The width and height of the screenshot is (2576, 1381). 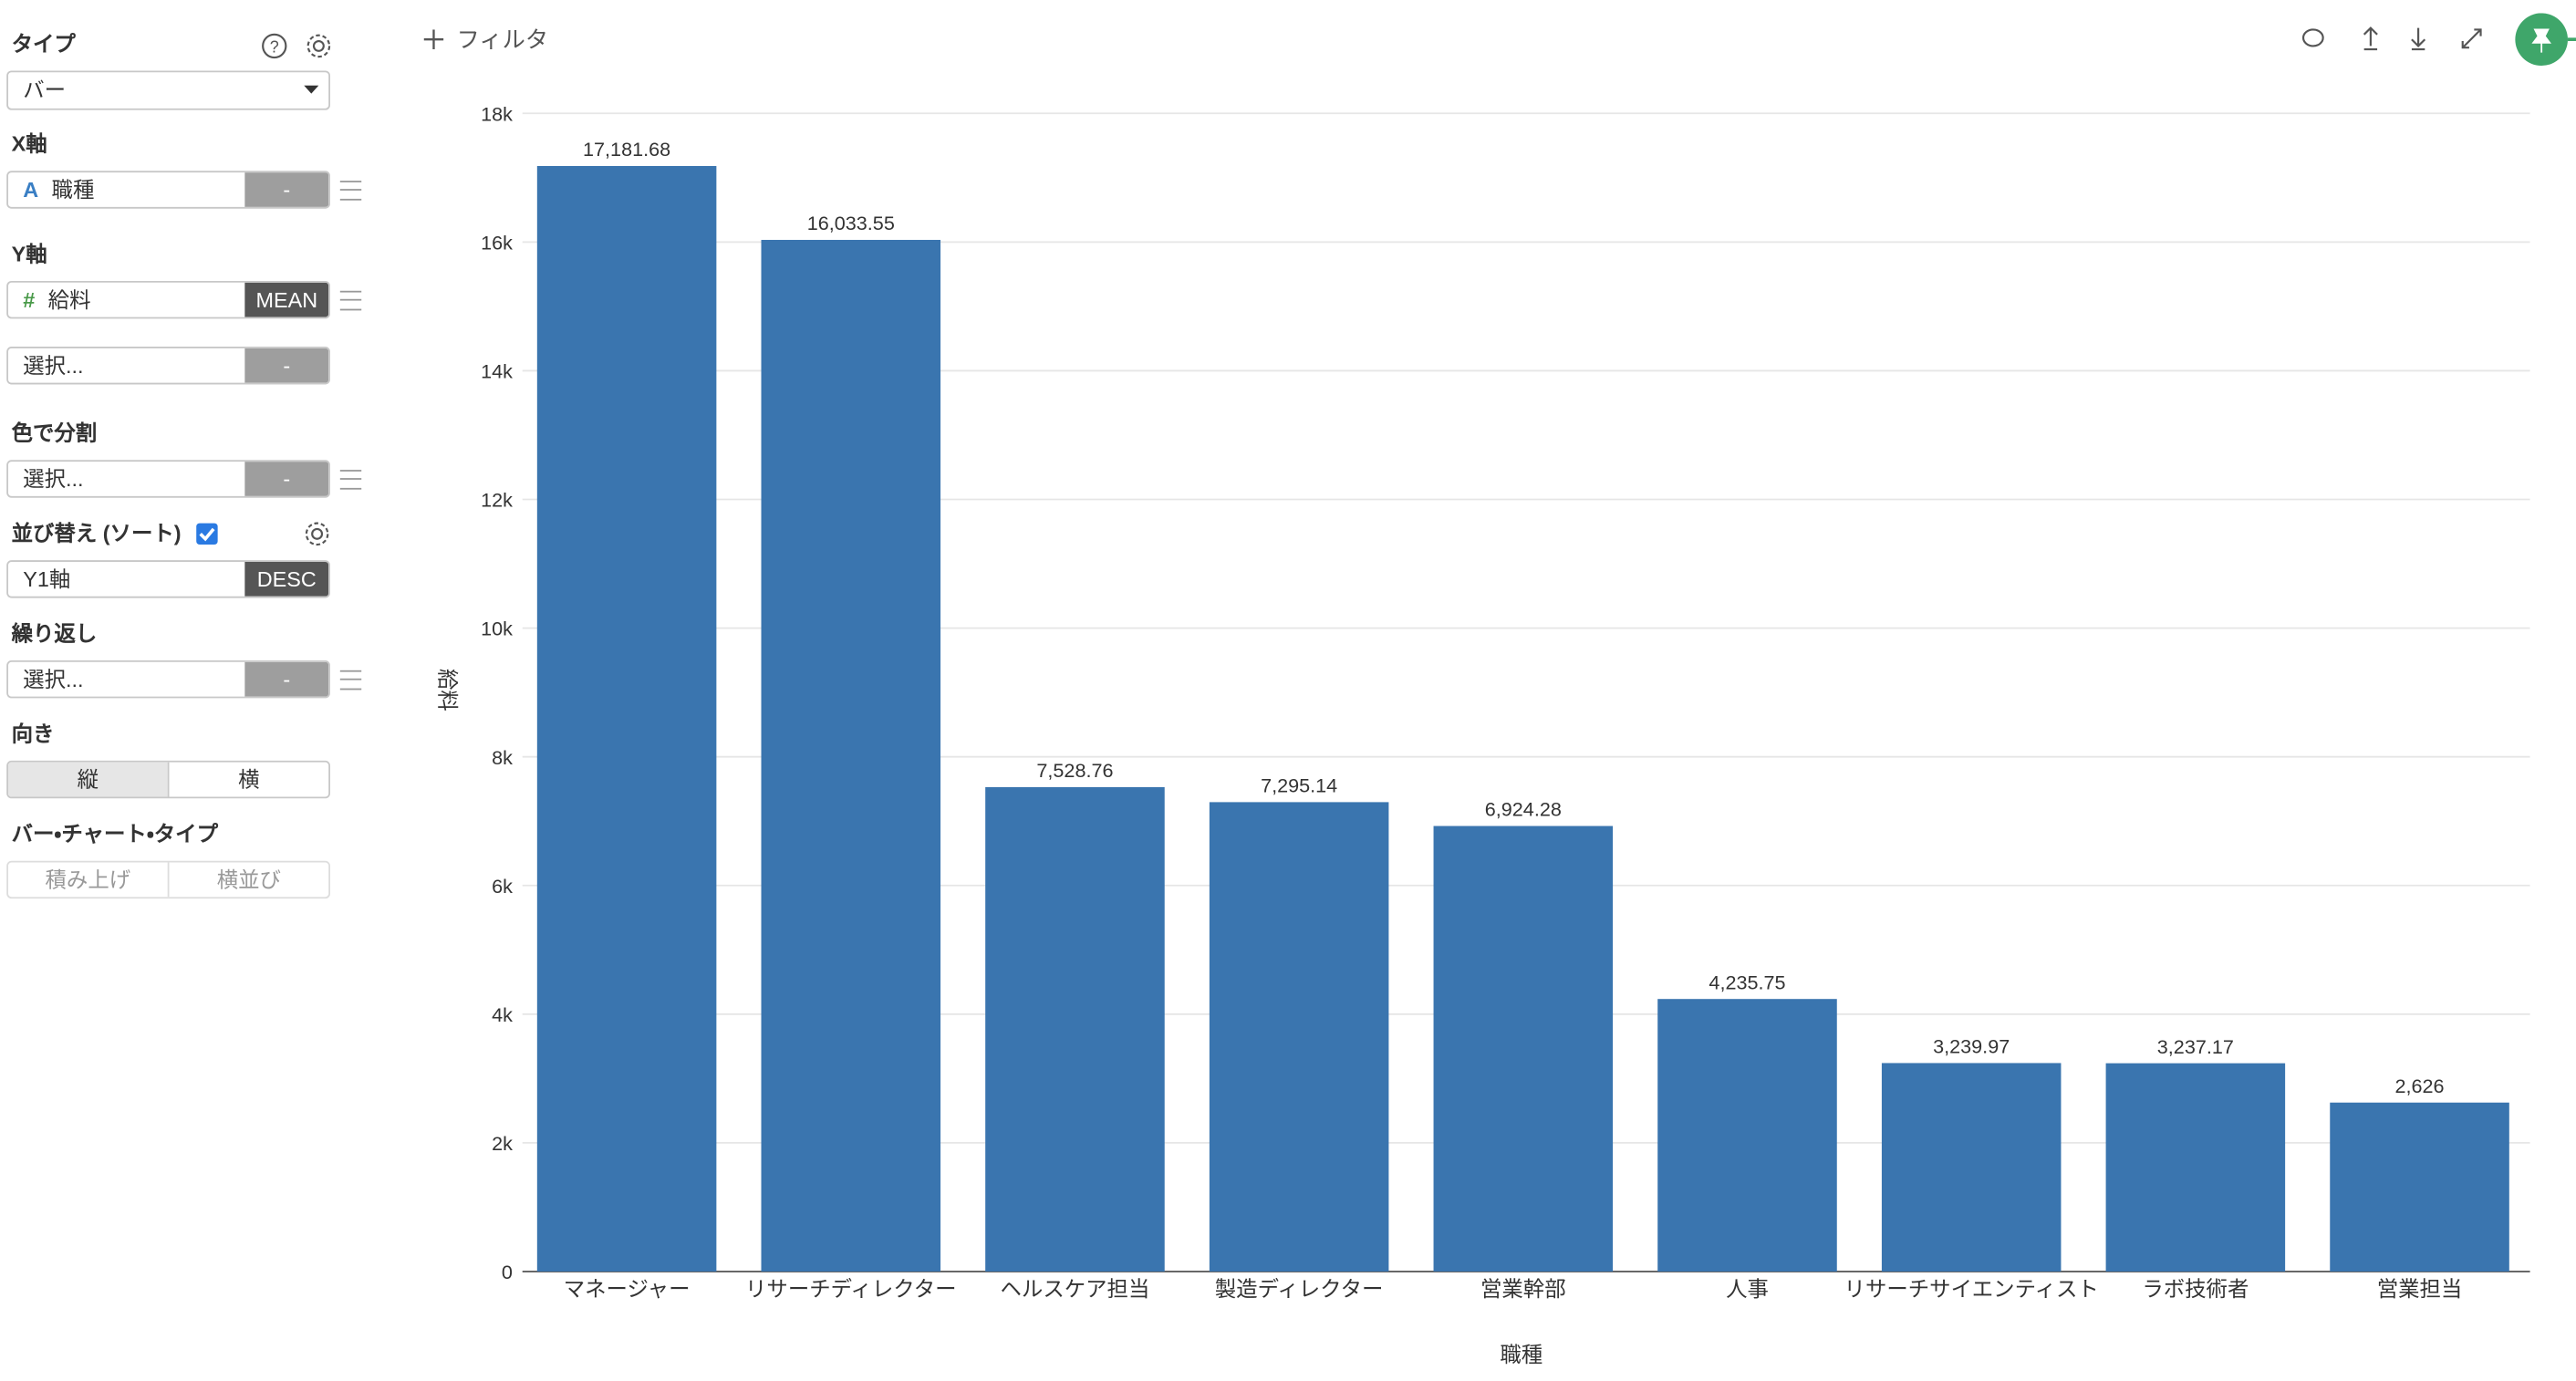 What do you see at coordinates (2438, 40) in the screenshot?
I see `toolbar-icons` at bounding box center [2438, 40].